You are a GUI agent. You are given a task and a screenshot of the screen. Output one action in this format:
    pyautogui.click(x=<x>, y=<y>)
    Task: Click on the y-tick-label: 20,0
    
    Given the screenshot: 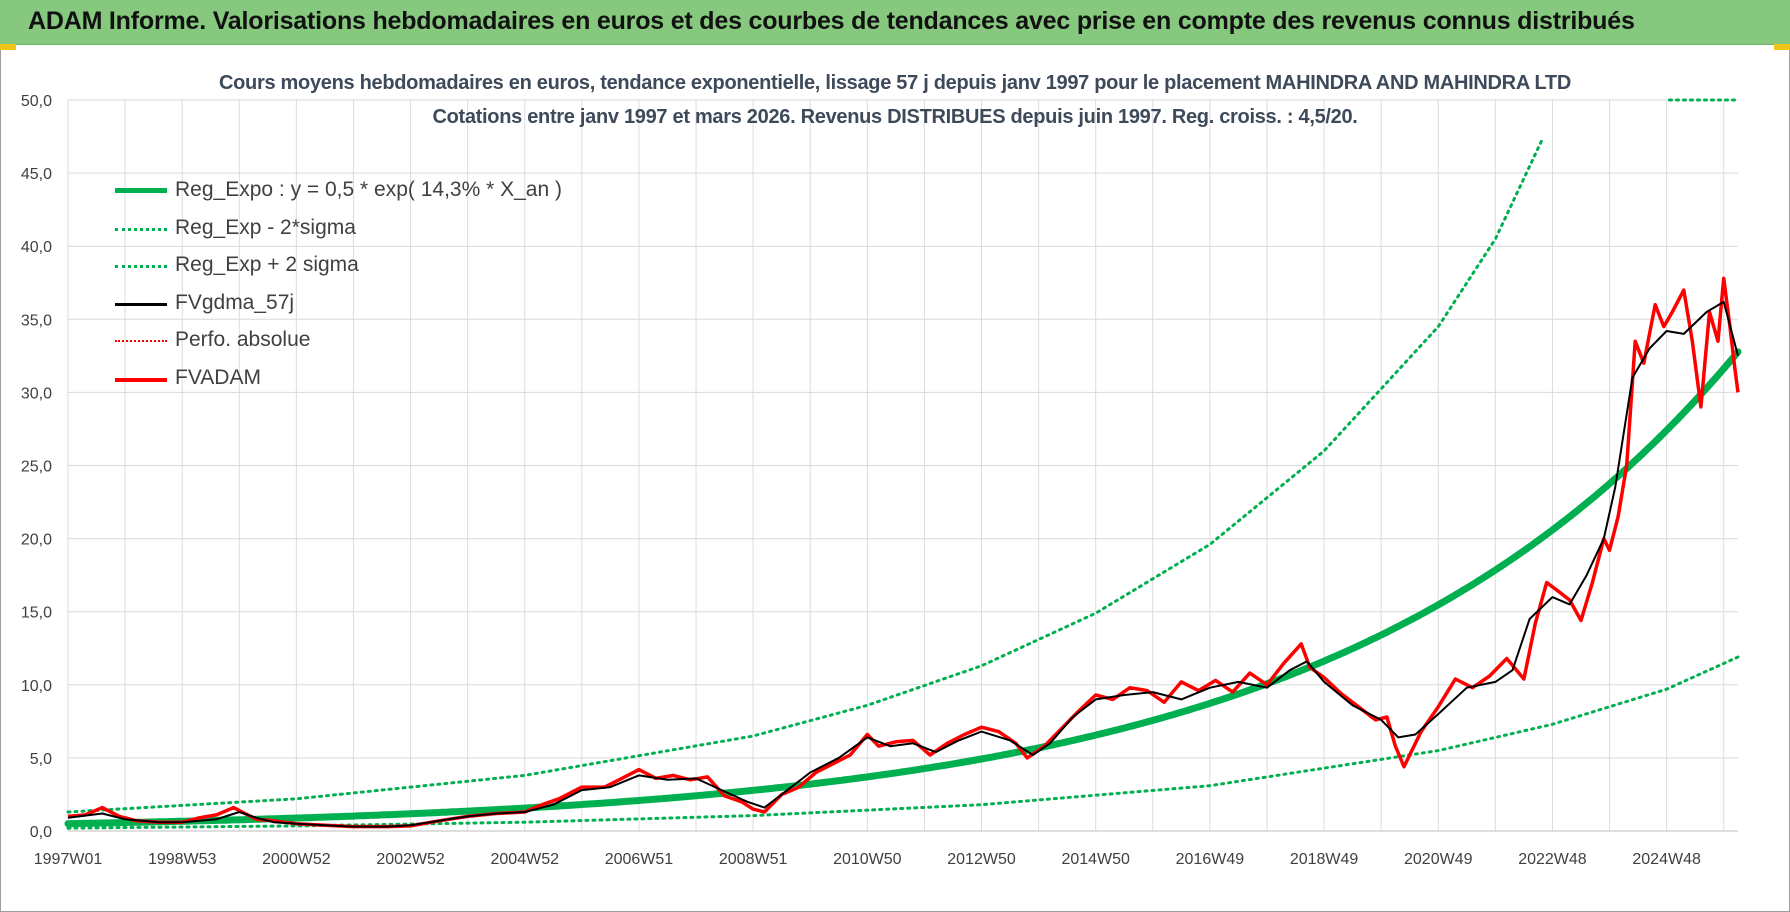 What is the action you would take?
    pyautogui.click(x=36, y=540)
    